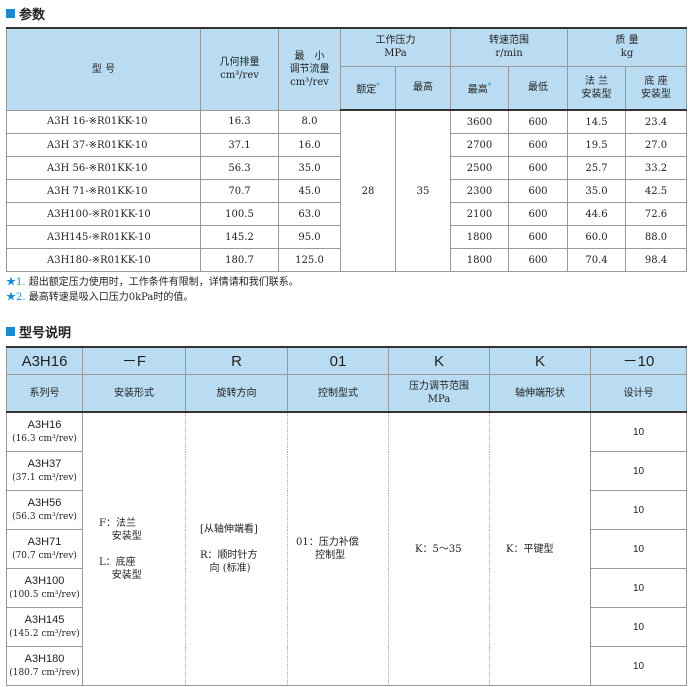  What do you see at coordinates (239, 214) in the screenshot?
I see `cell-displacement: 100.5` at bounding box center [239, 214].